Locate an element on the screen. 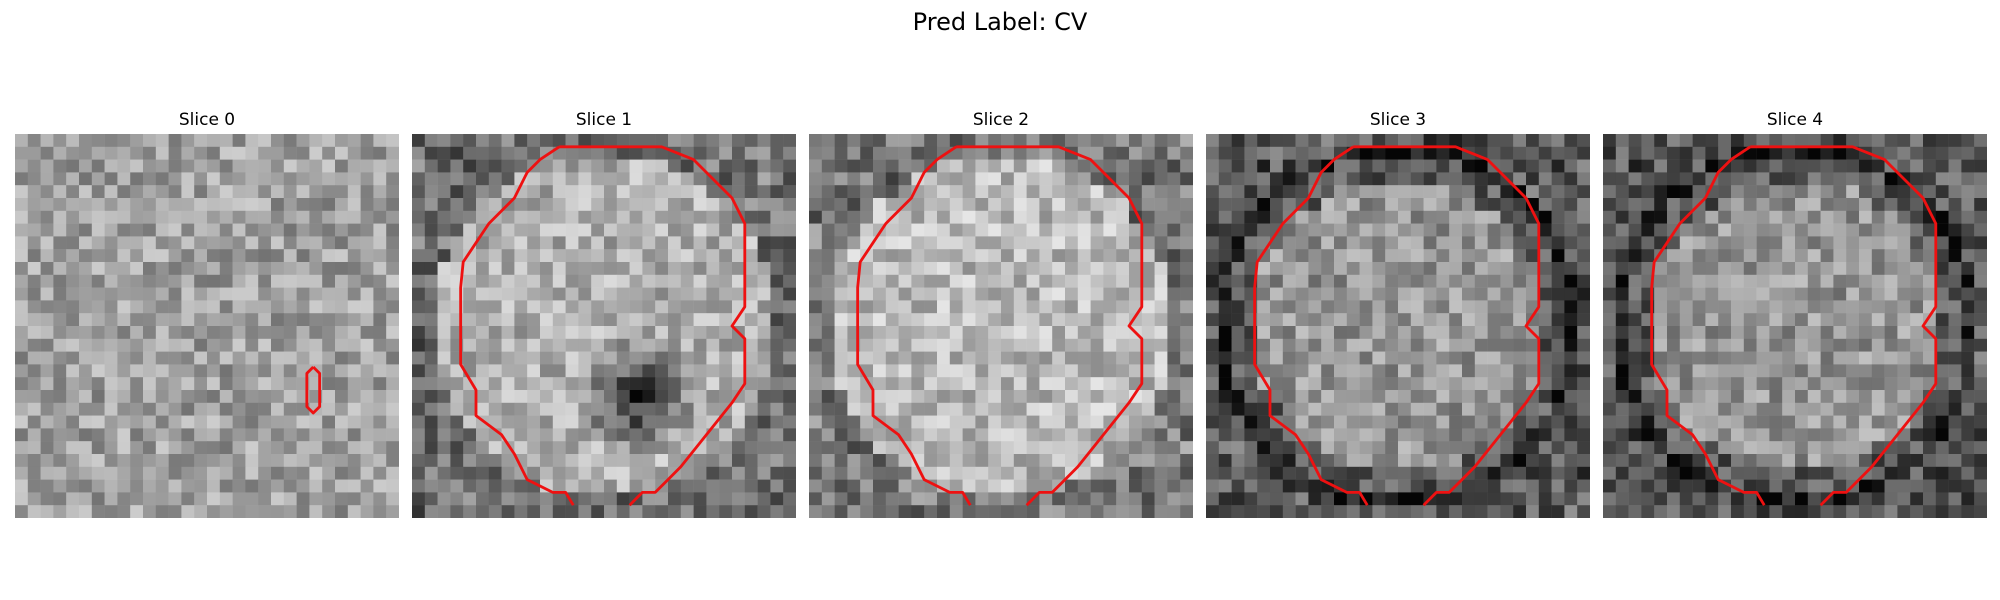 Image resolution: width=2000 pixels, height=600 pixels. slice-title: Slice 4 is located at coordinates (1795, 120).